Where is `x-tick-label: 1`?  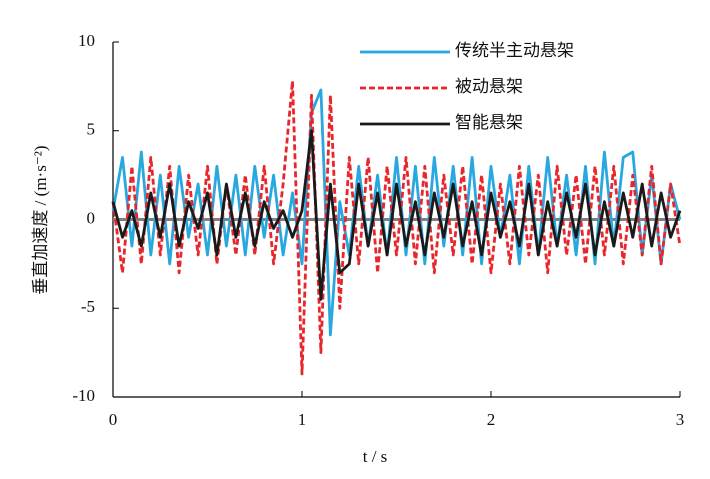
x-tick-label: 1 is located at coordinates (302, 419).